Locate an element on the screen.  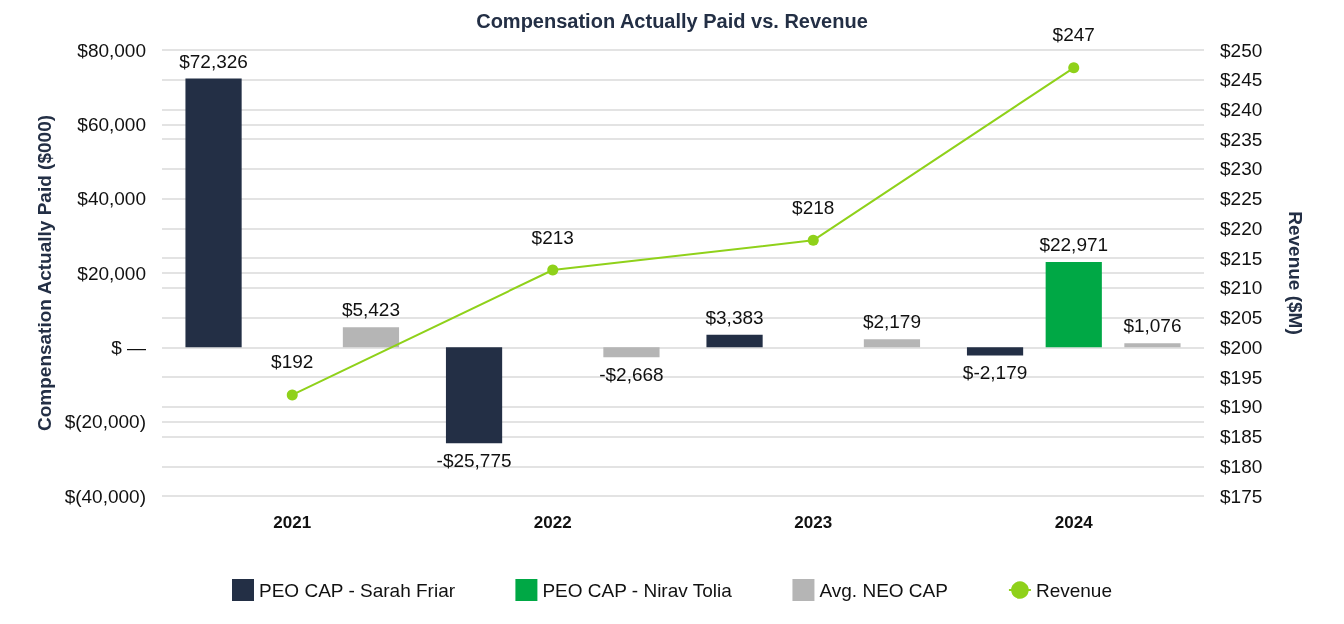
data-label: $213 is located at coordinates (552, 237).